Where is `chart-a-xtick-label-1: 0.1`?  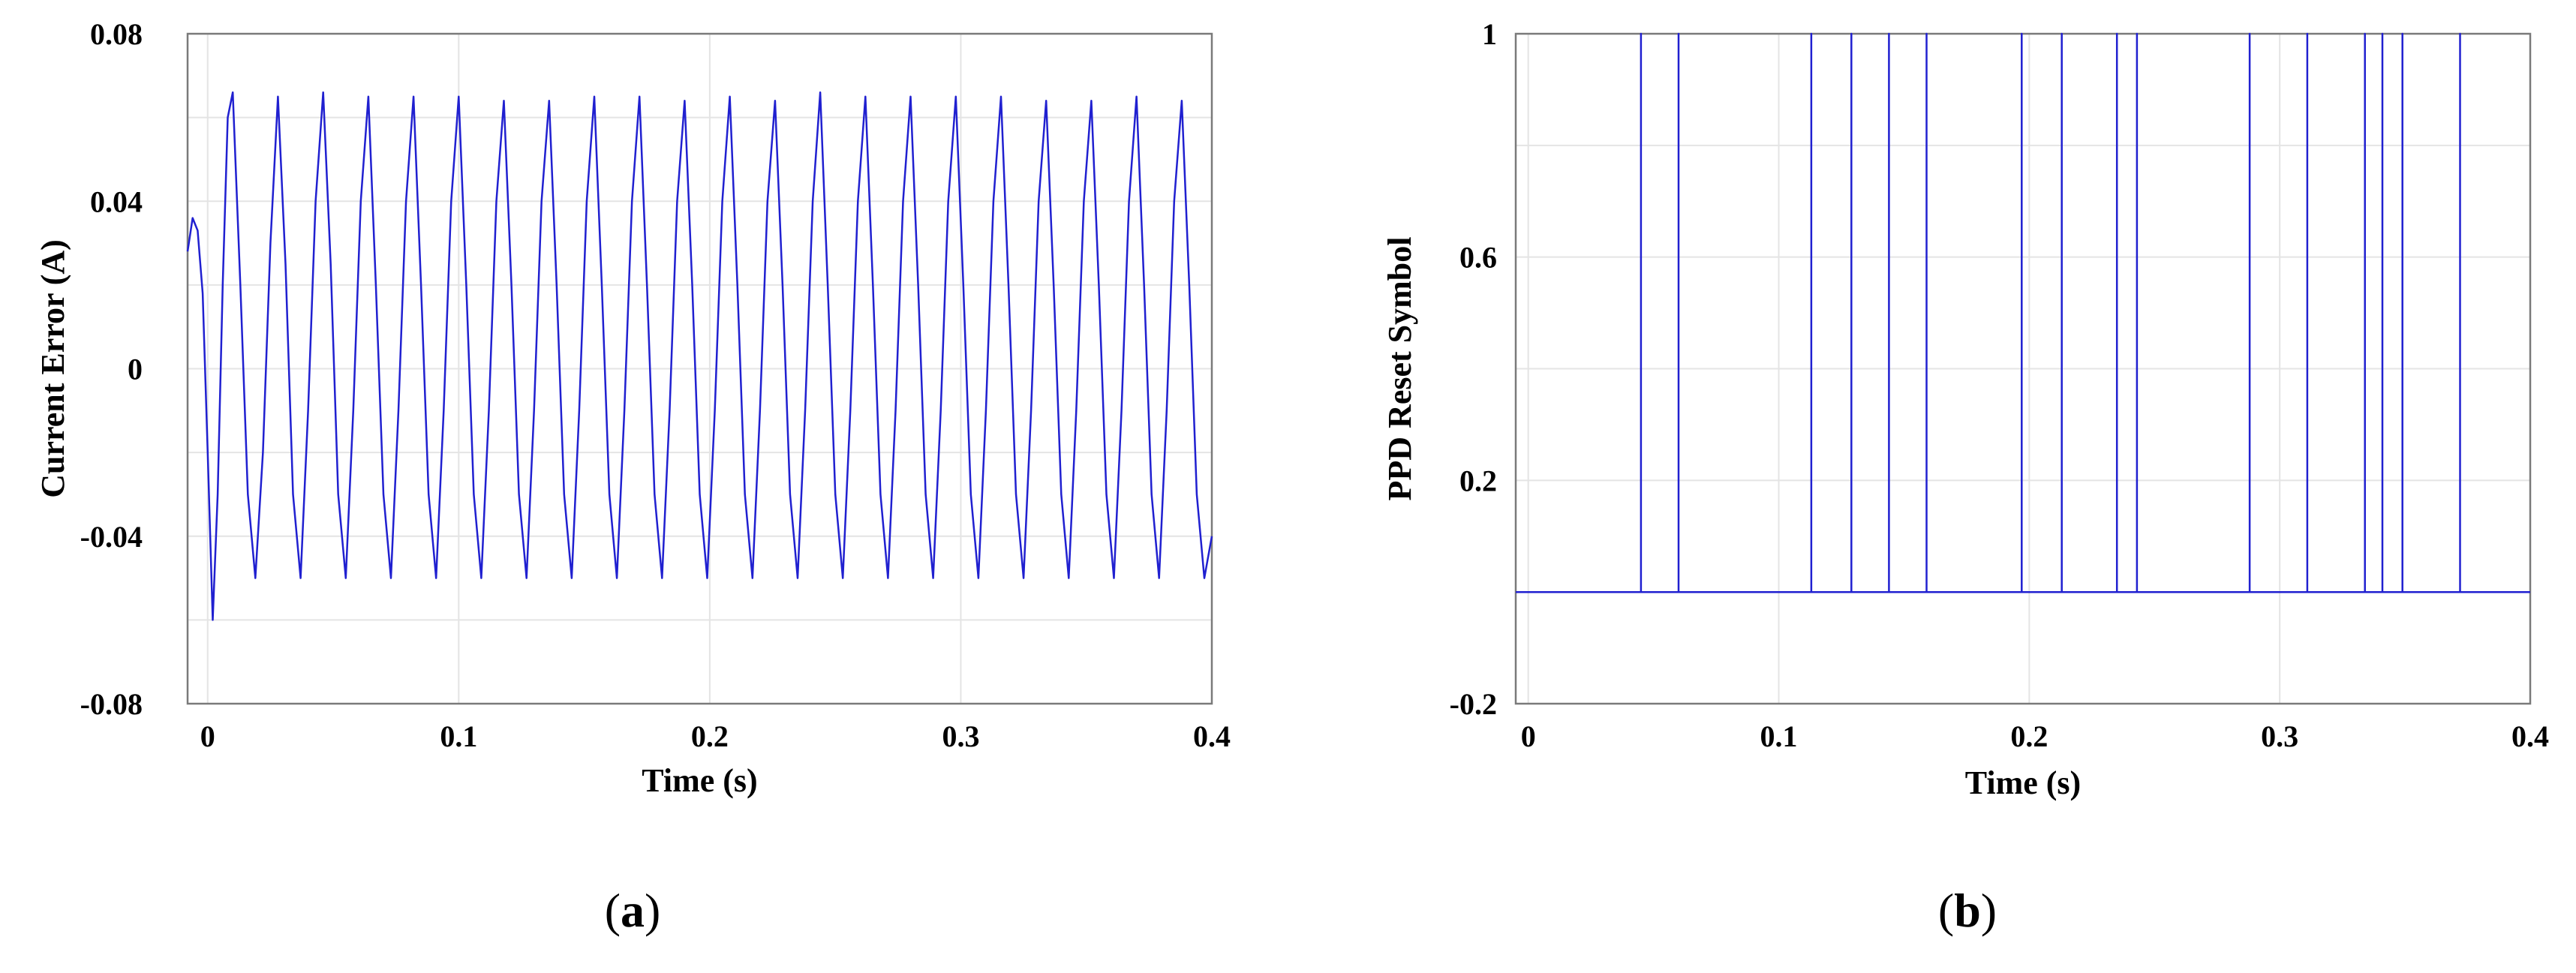 chart-a-xtick-label-1: 0.1 is located at coordinates (458, 736).